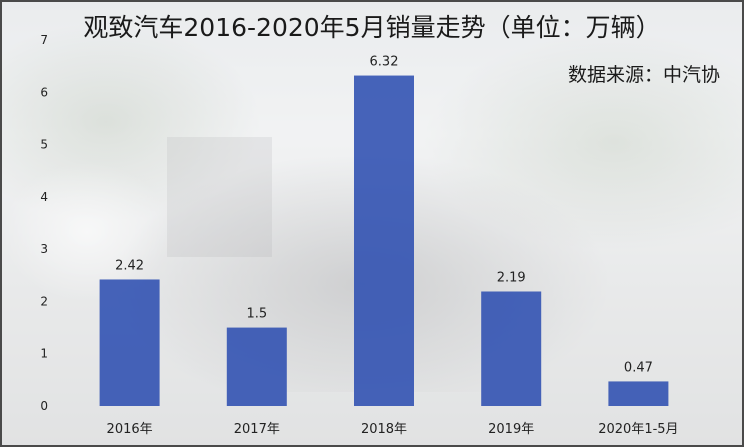 The image size is (744, 447). Describe the element at coordinates (638, 429) in the screenshot. I see `category-label-4: 2020年1-5月` at that location.